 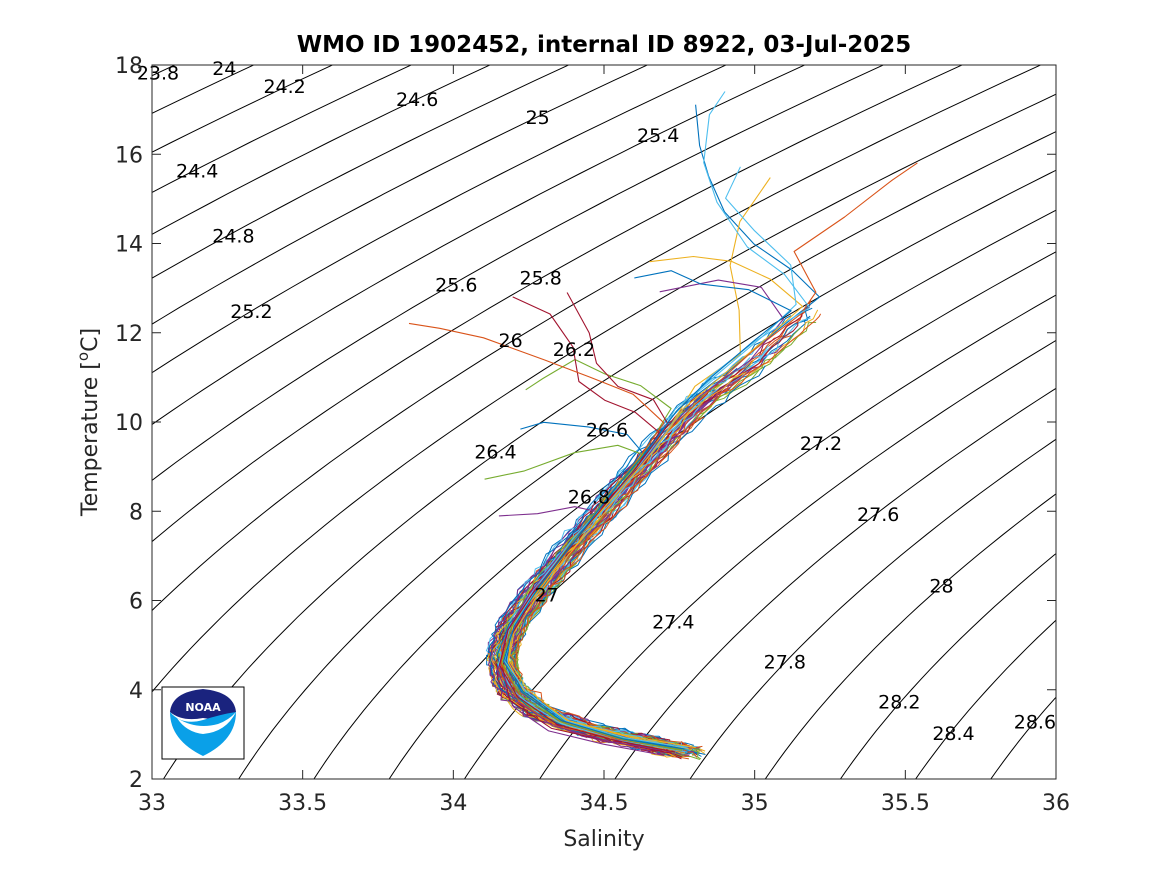 What do you see at coordinates (129, 334) in the screenshot?
I see `y-tick-label: 12` at bounding box center [129, 334].